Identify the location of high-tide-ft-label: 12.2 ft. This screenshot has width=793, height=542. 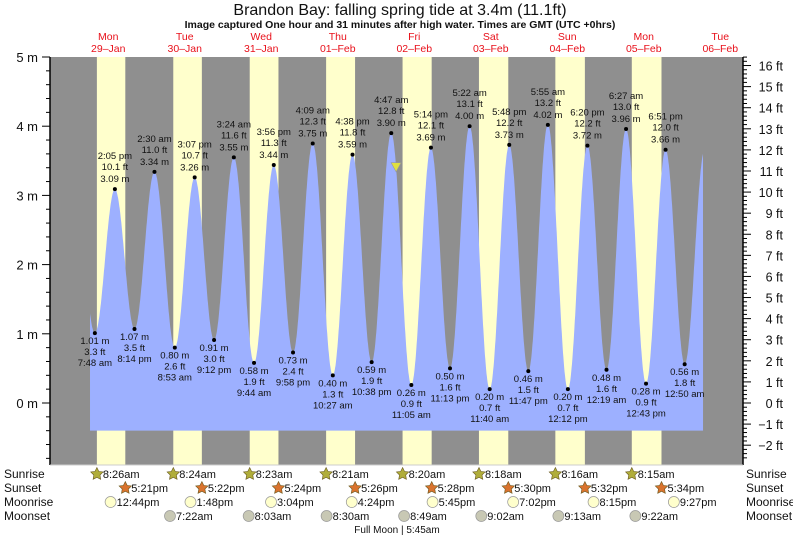
(509, 123).